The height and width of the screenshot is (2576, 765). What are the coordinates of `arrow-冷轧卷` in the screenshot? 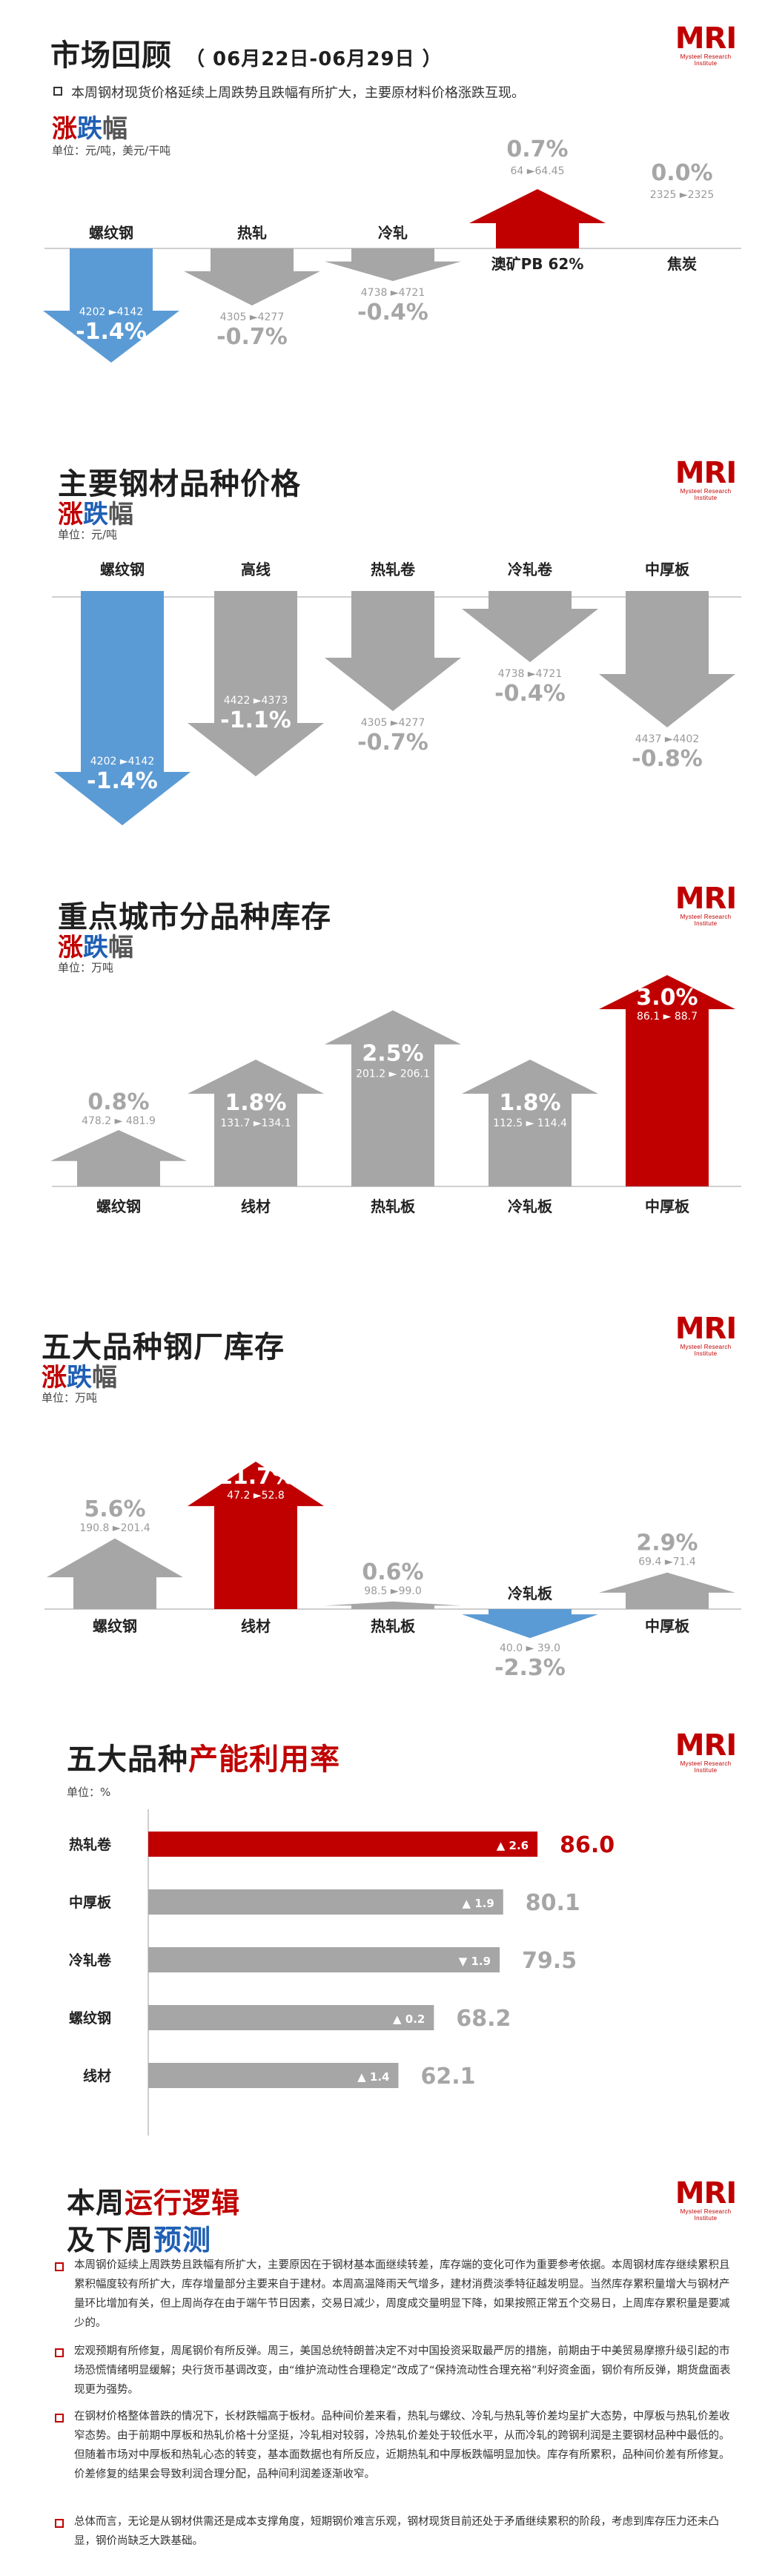 It's located at (530, 626).